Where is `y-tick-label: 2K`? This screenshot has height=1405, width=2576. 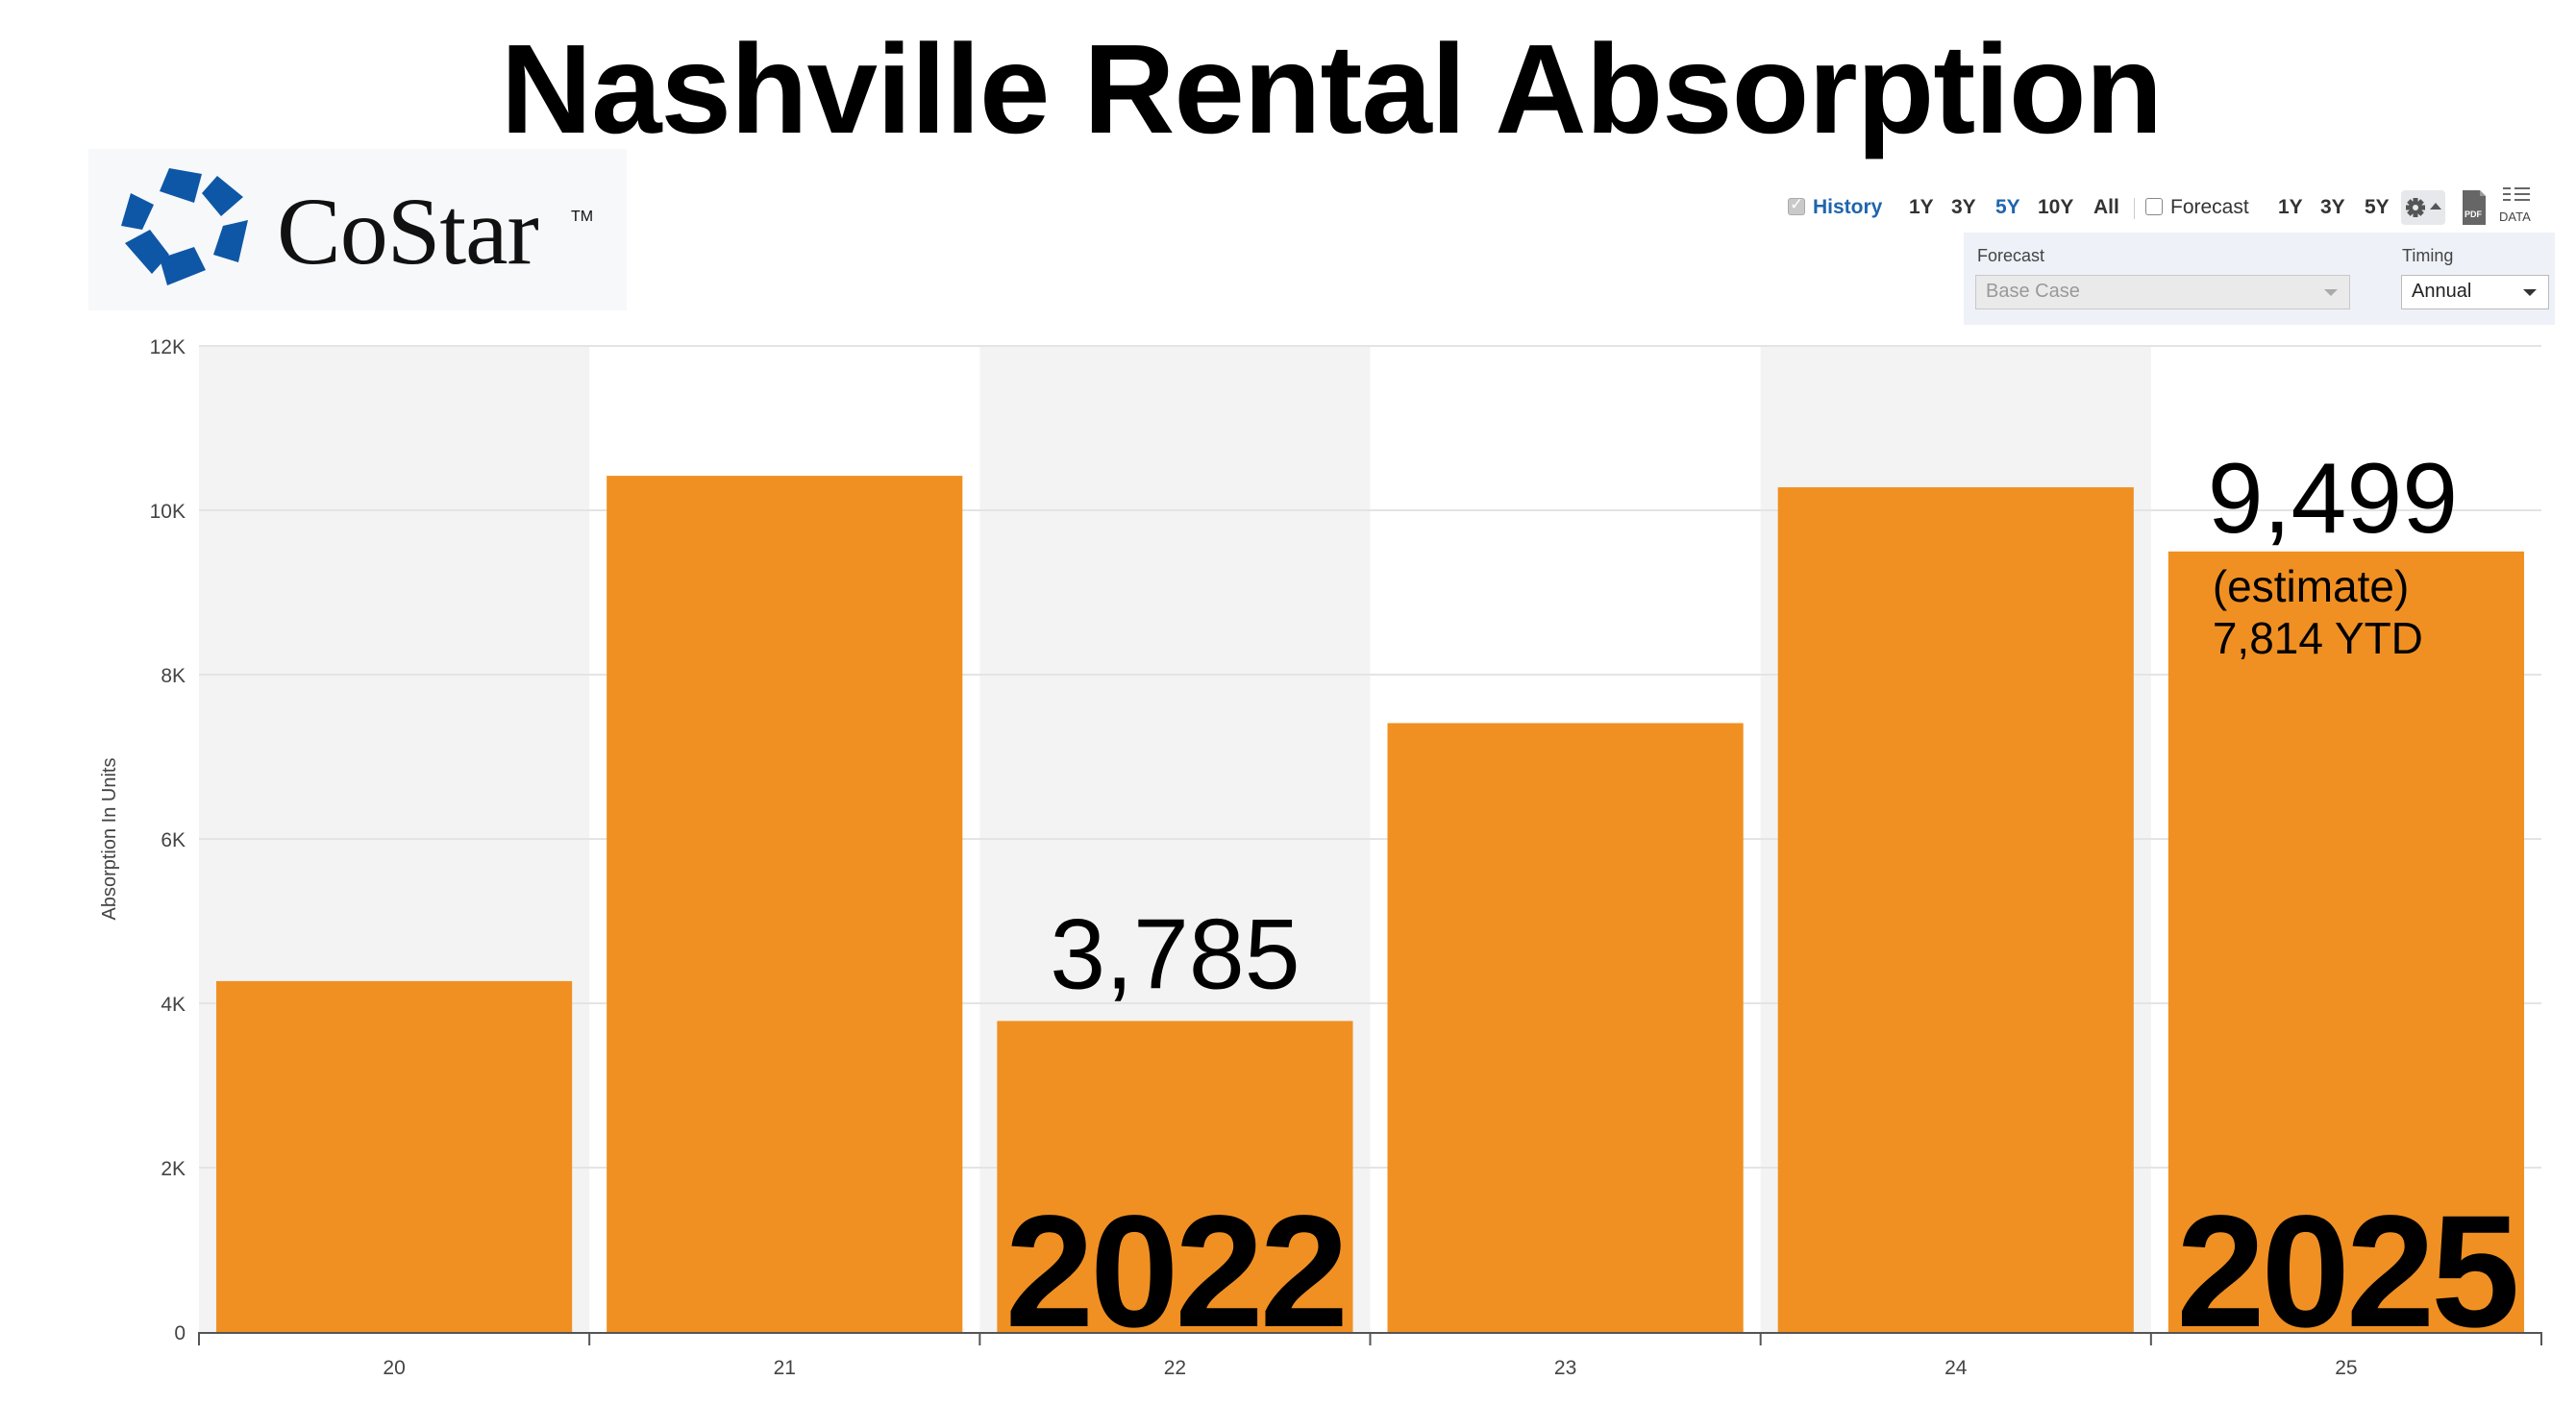 y-tick-label: 2K is located at coordinates (173, 1169).